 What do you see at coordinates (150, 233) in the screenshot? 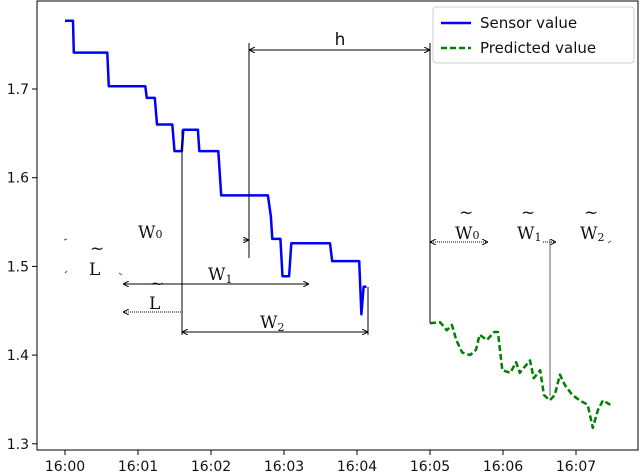
I see `w0-label: W0` at bounding box center [150, 233].